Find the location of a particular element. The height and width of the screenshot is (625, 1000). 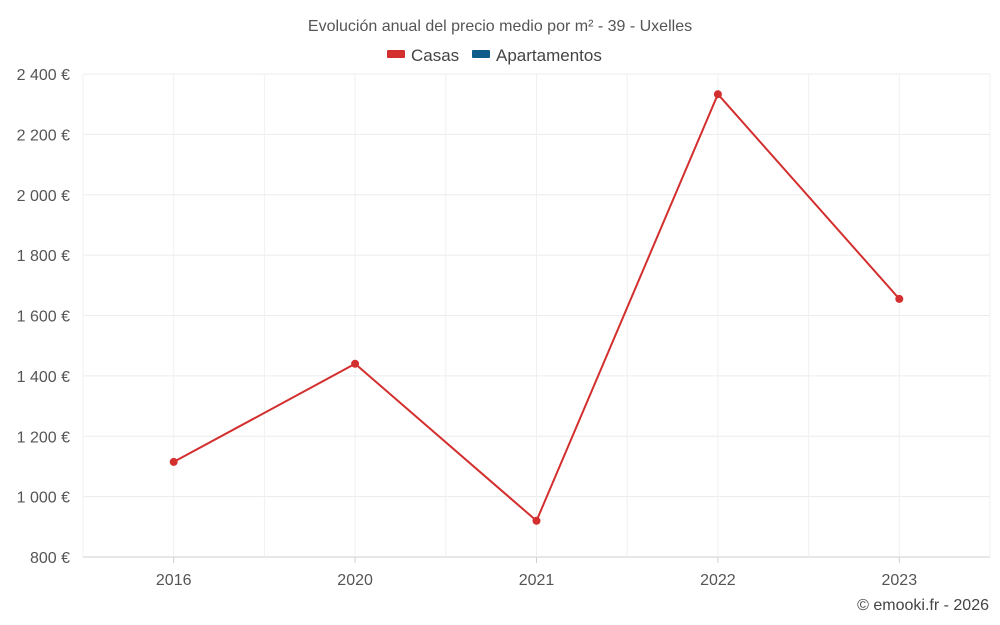

x-tick-label: 2020 is located at coordinates (355, 580).